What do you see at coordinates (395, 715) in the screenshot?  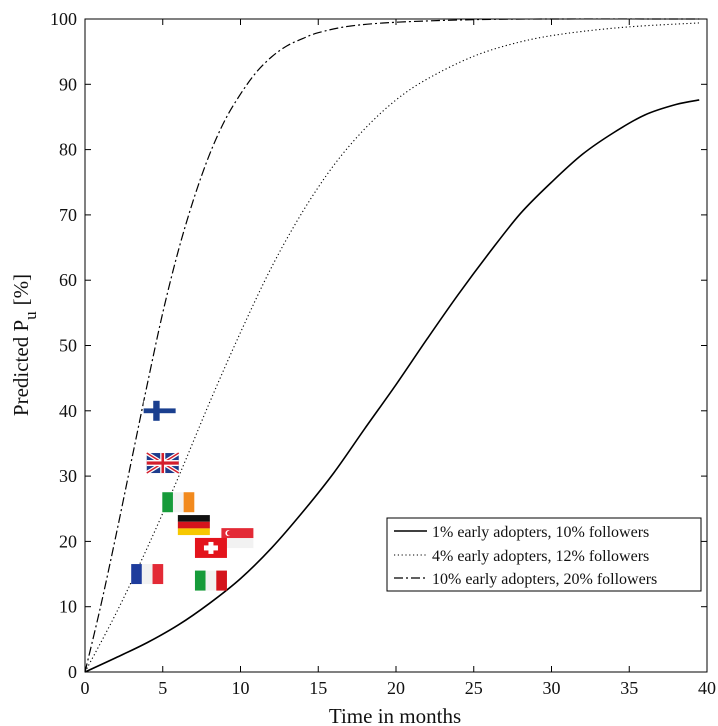 I see `x-axis-label: Time in months` at bounding box center [395, 715].